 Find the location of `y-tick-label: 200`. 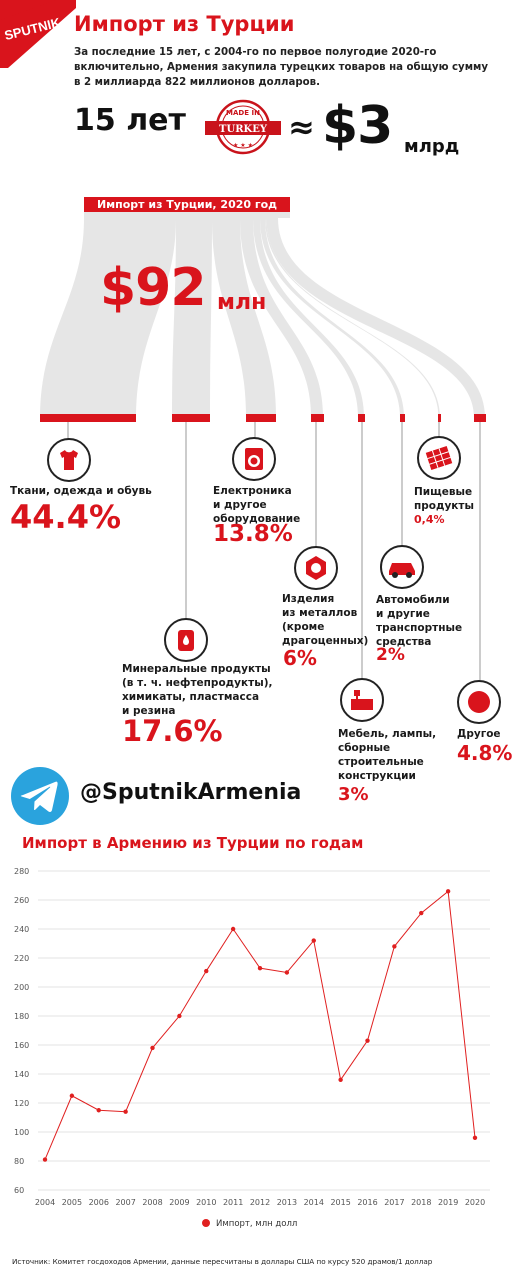

y-tick-label: 200 is located at coordinates (21, 987).